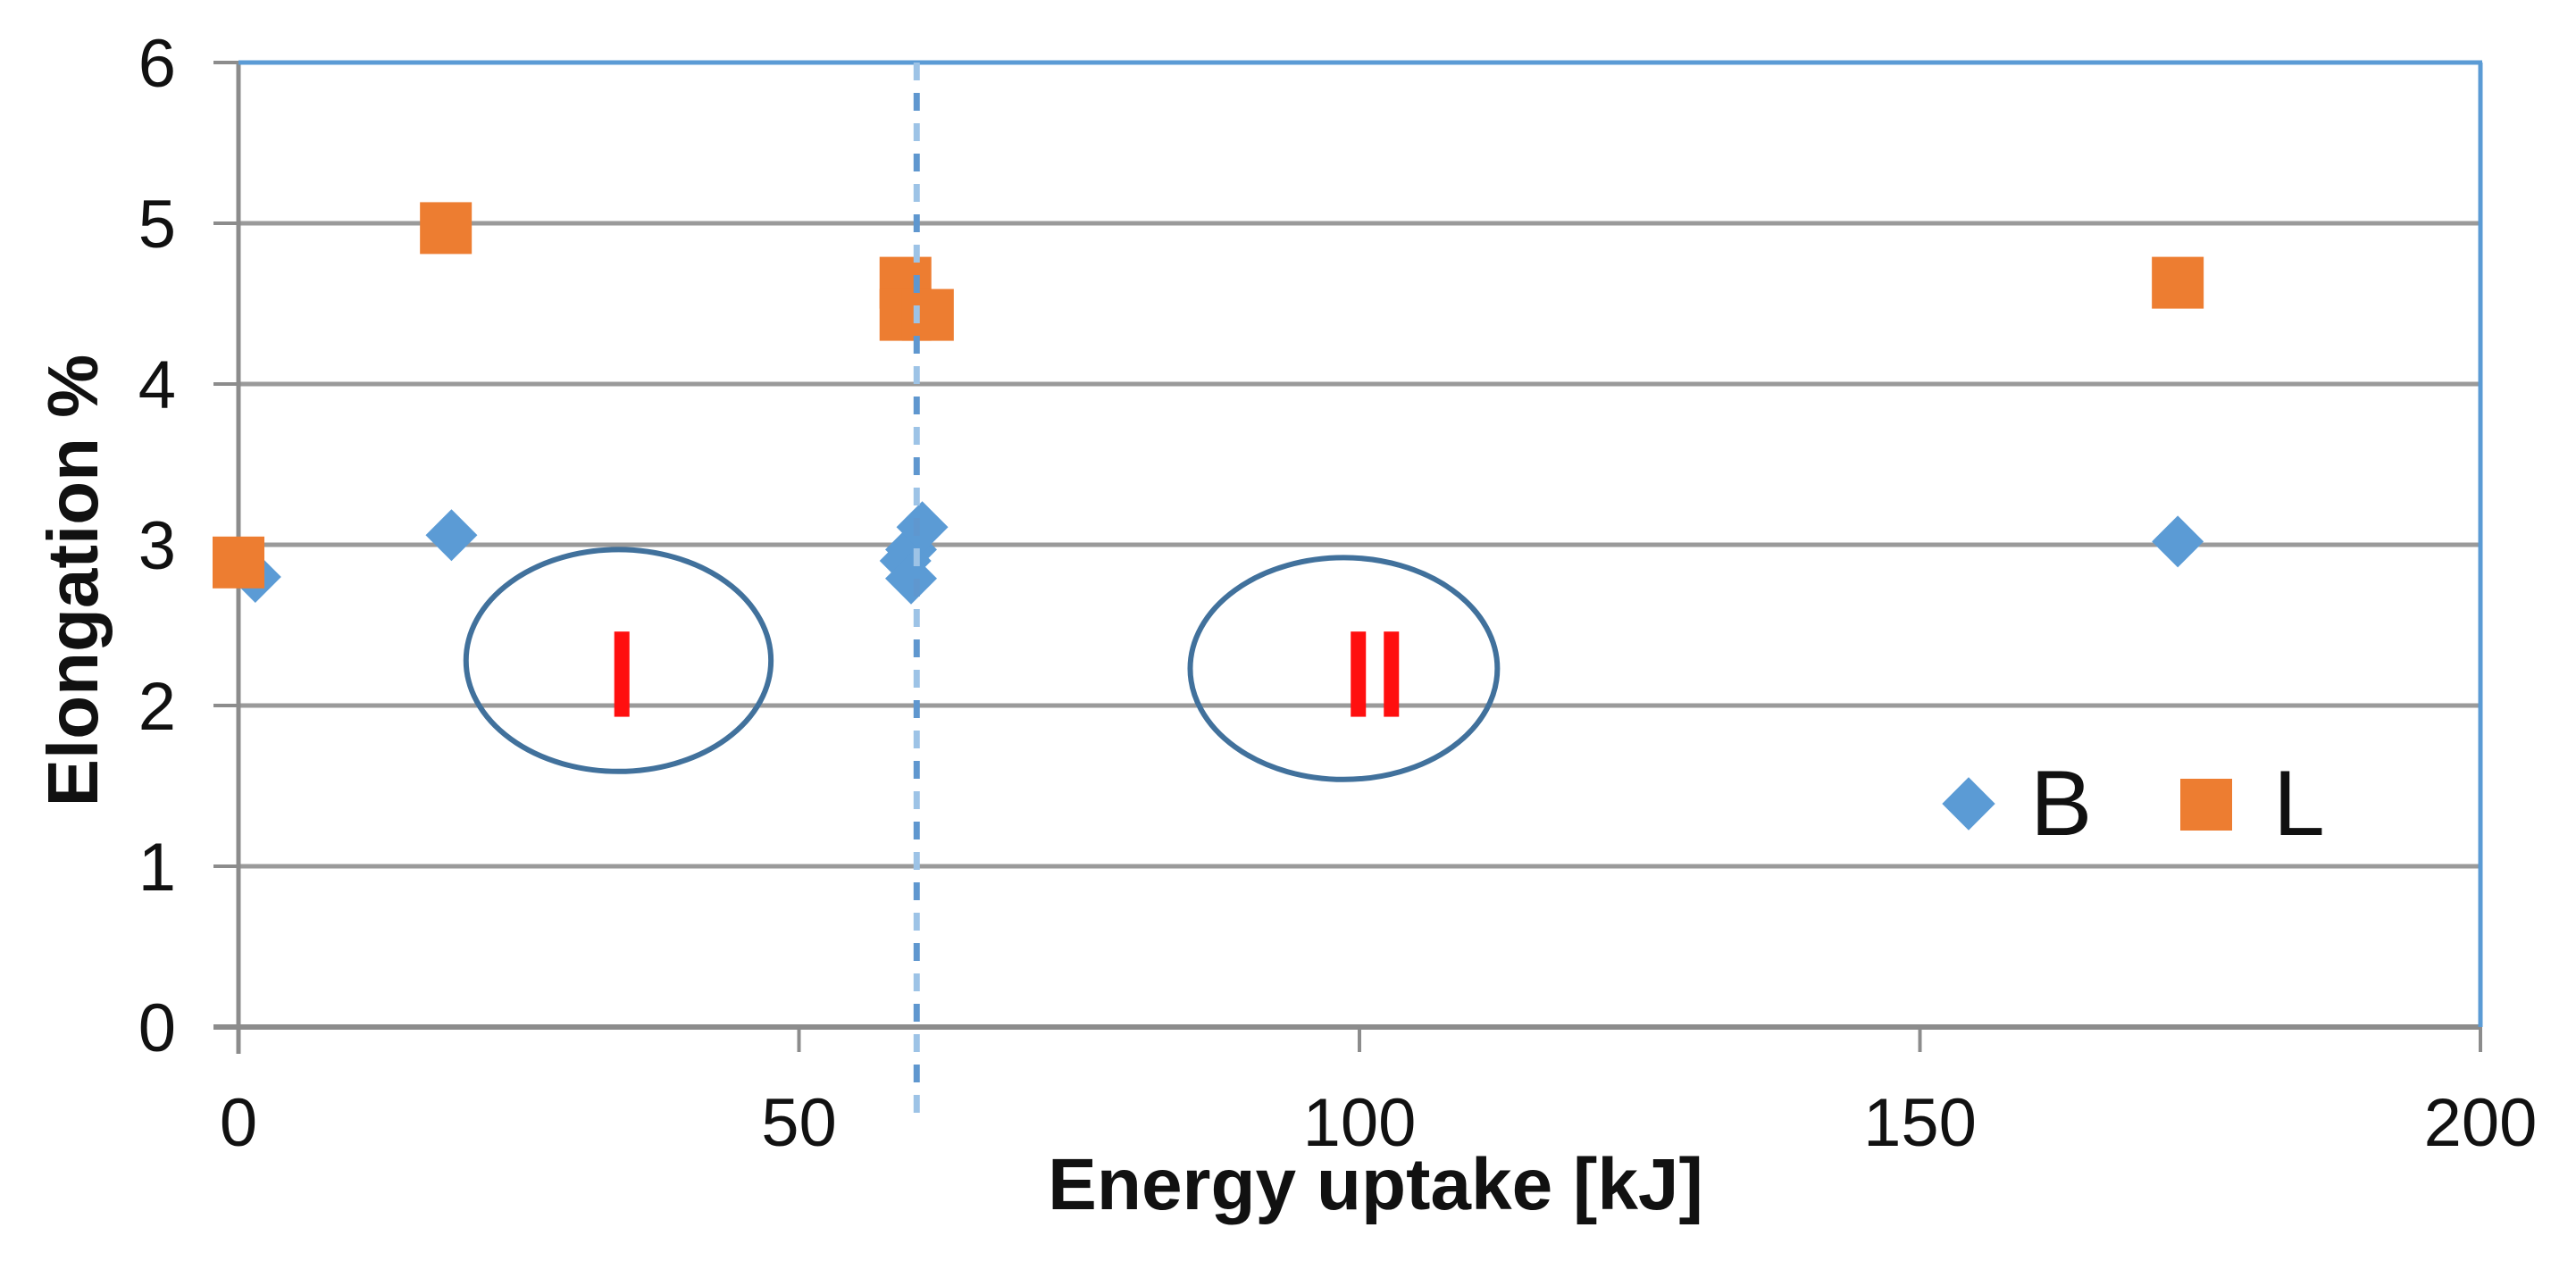  Describe the element at coordinates (239, 1123) in the screenshot. I see `x-tick-label-0: 0` at that location.